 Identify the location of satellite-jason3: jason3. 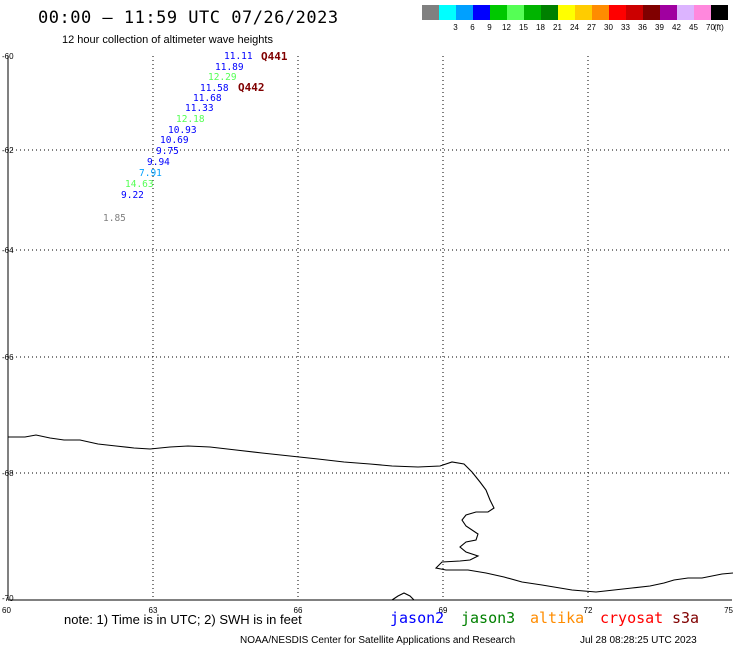
(488, 618).